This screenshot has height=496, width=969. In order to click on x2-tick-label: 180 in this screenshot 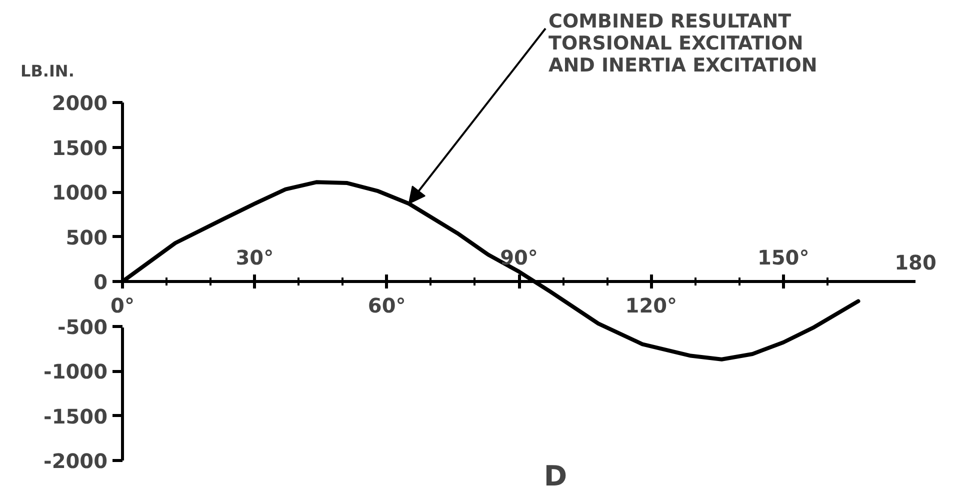, I will do `click(915, 262)`.